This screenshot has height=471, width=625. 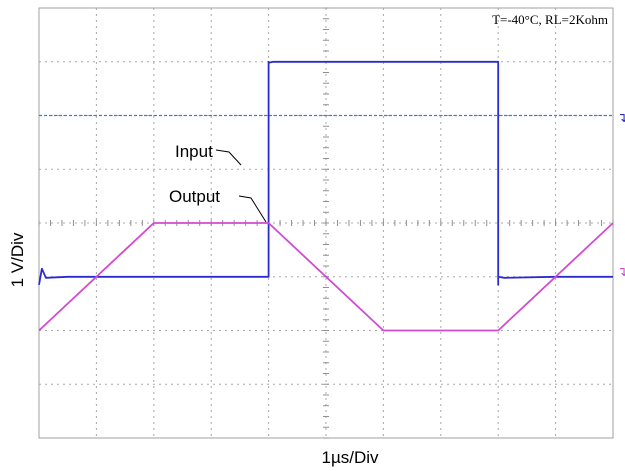 What do you see at coordinates (17, 259) in the screenshot?
I see `y-axis-label: 1 V/Div` at bounding box center [17, 259].